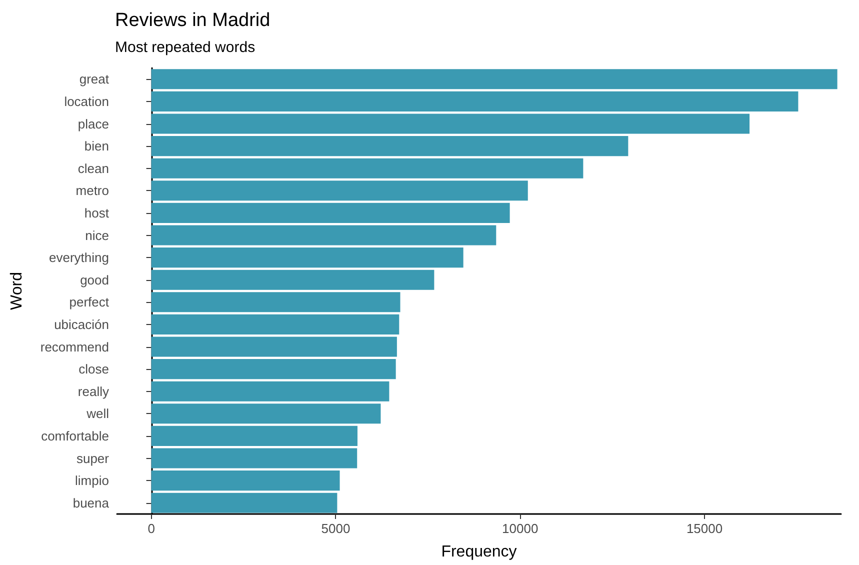  What do you see at coordinates (520, 528) in the screenshot?
I see `x-tick-label: 10000` at bounding box center [520, 528].